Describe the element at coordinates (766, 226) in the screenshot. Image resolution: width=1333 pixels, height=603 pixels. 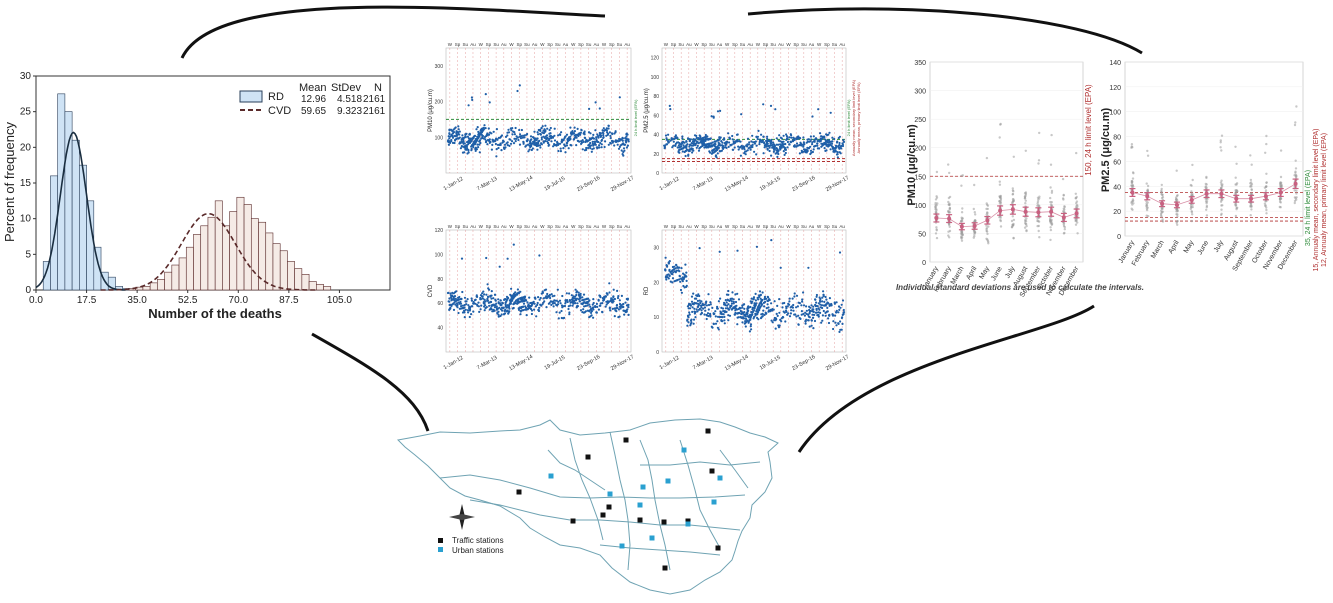
I see `season-tag: Sp` at that location.